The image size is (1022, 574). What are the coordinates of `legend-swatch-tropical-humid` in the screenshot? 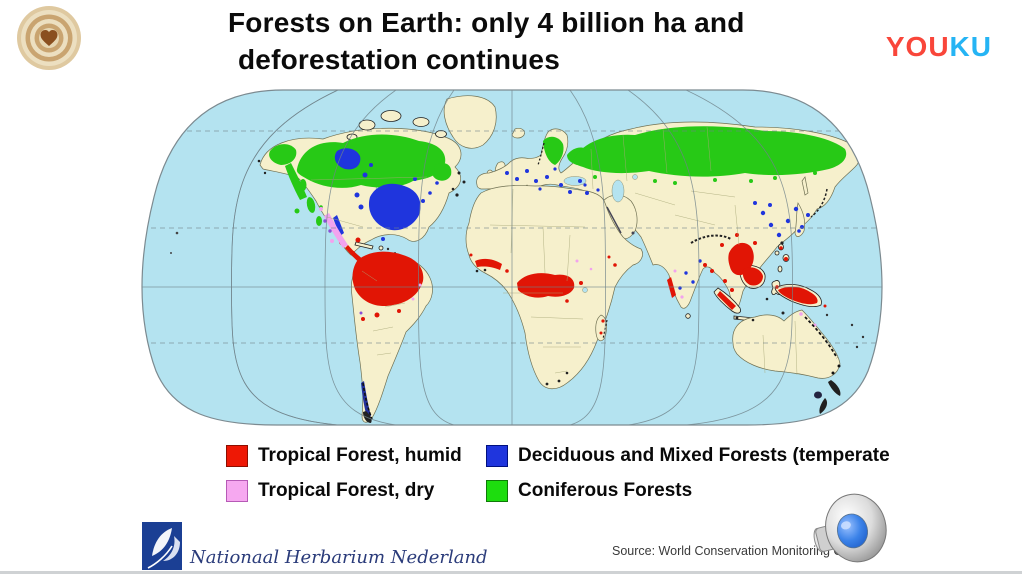 It's located at (237, 455).